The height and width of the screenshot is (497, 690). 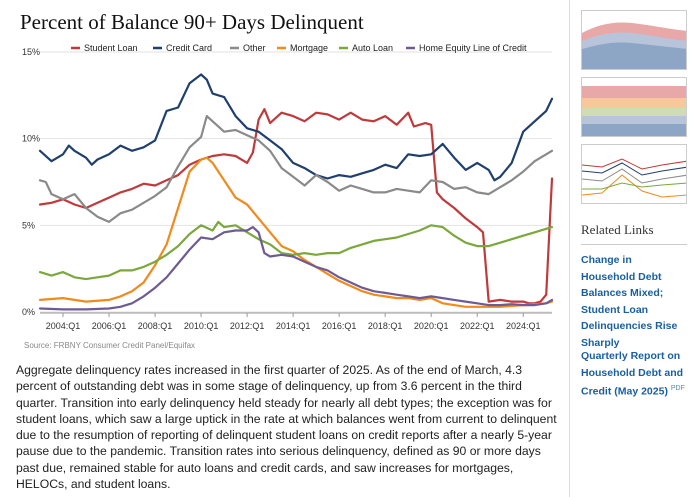 What do you see at coordinates (31, 52) in the screenshot?
I see `y-tick-label: 15%` at bounding box center [31, 52].